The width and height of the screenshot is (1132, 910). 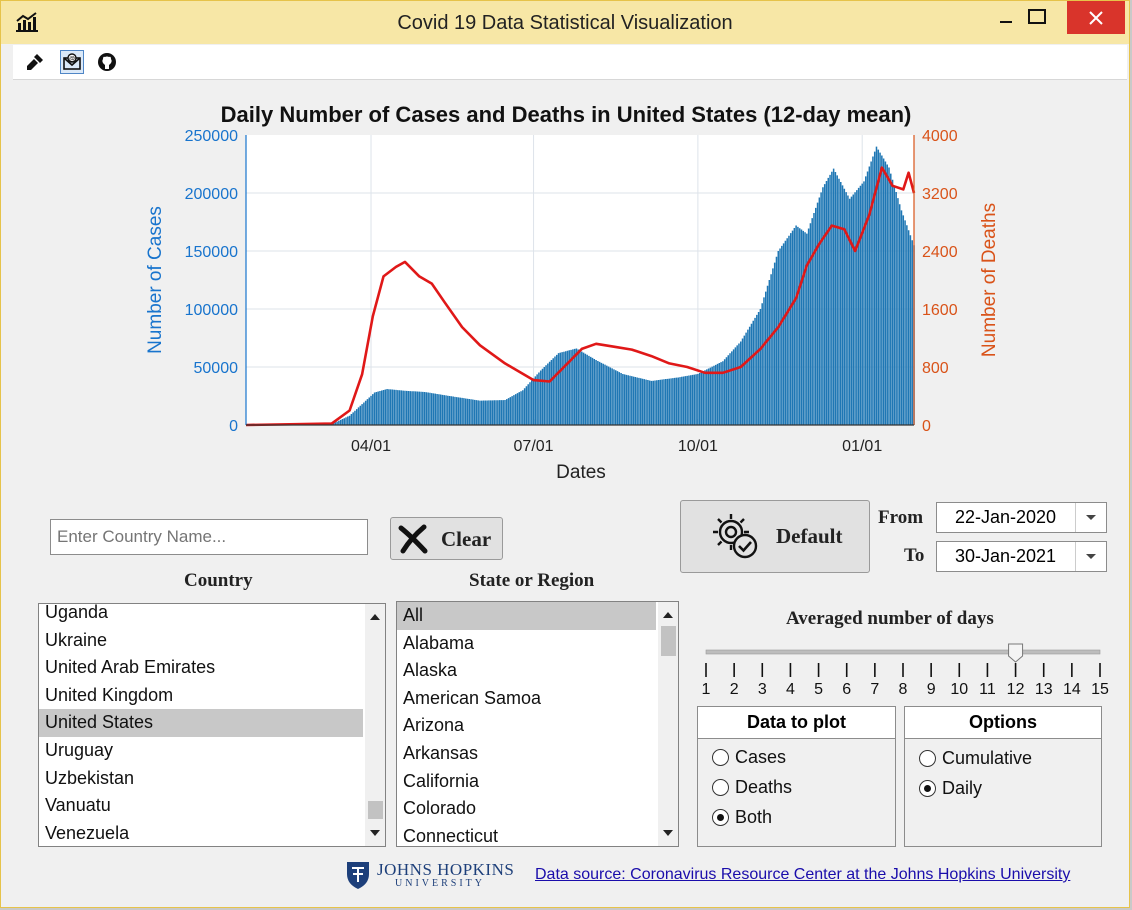 I want to click on options-title: Options, so click(x=1003, y=723).